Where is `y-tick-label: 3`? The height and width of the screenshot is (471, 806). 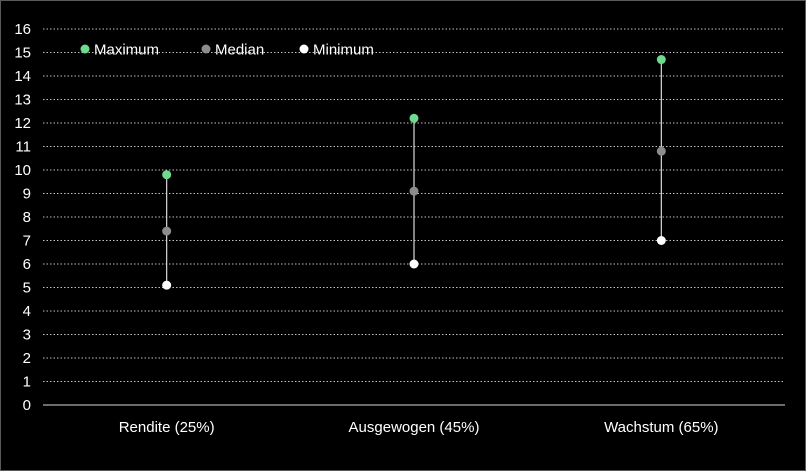 y-tick-label: 3 is located at coordinates (27, 335).